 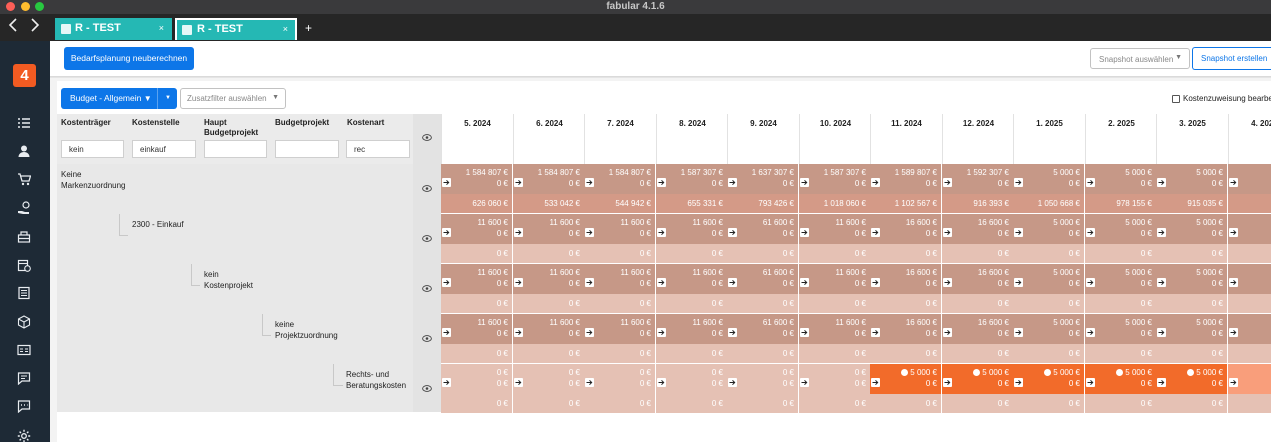 I want to click on kostenart-filter-input: rec, so click(x=378, y=149).